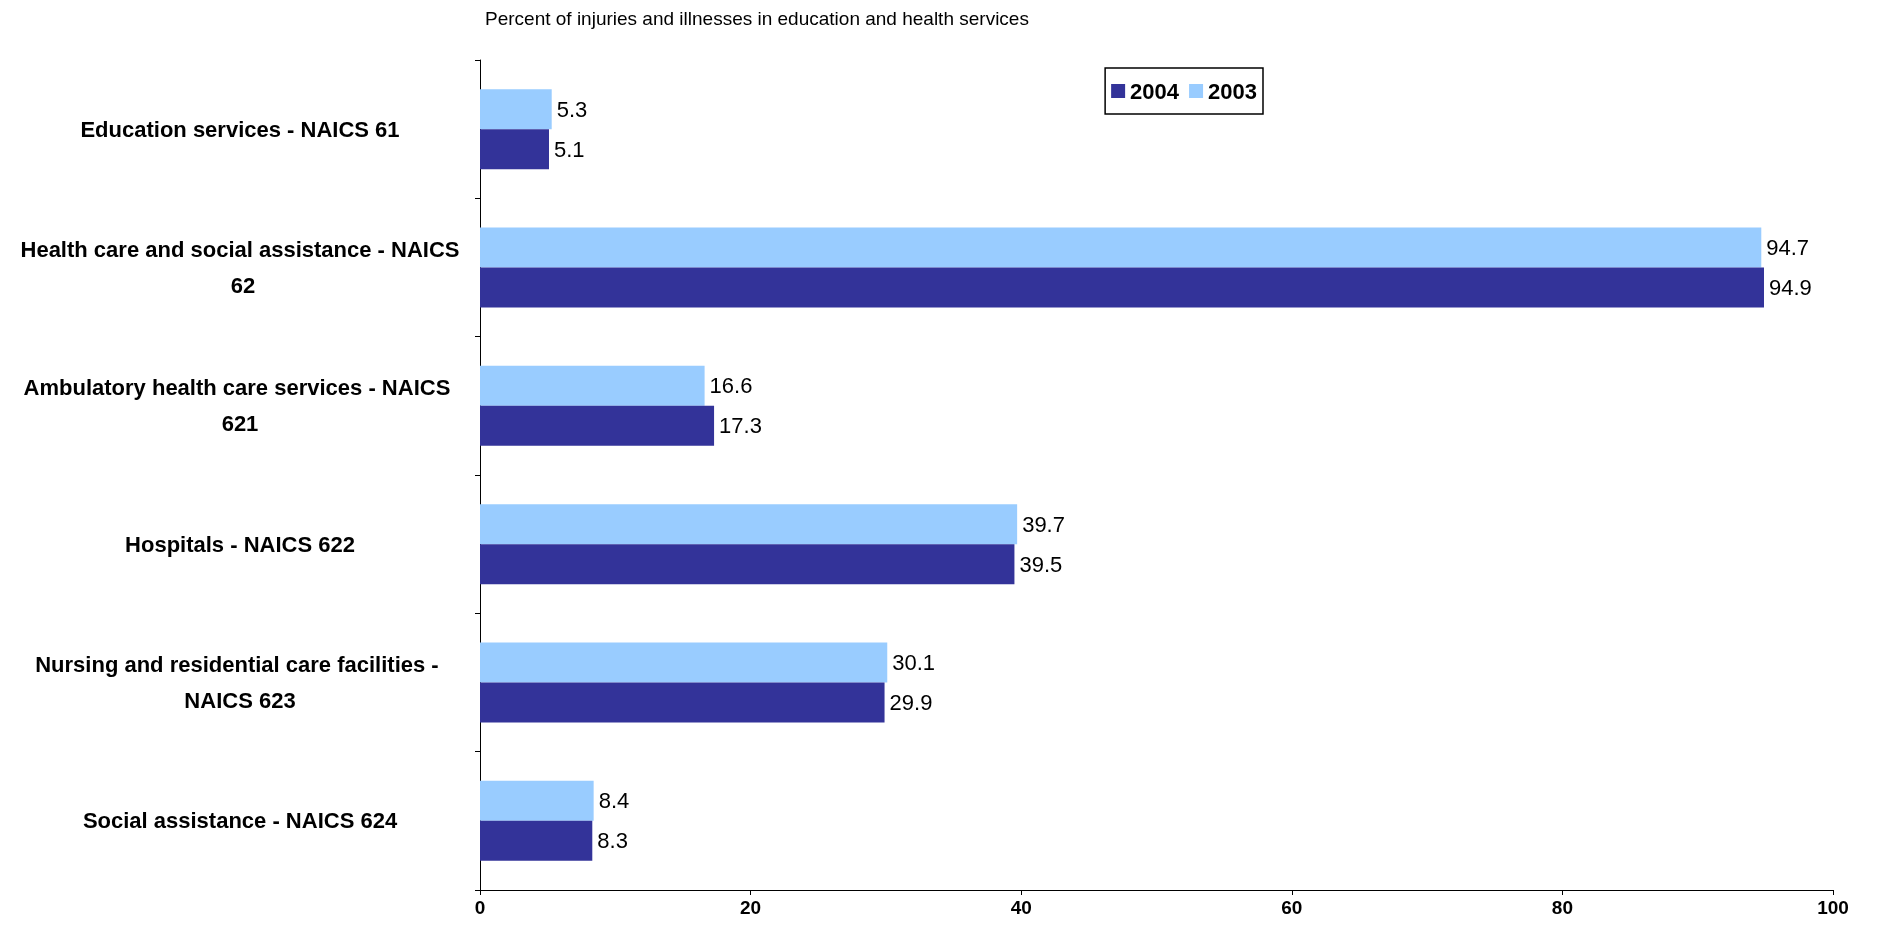 The height and width of the screenshot is (946, 1883). What do you see at coordinates (911, 702) in the screenshot?
I see `data-label: 29.9` at bounding box center [911, 702].